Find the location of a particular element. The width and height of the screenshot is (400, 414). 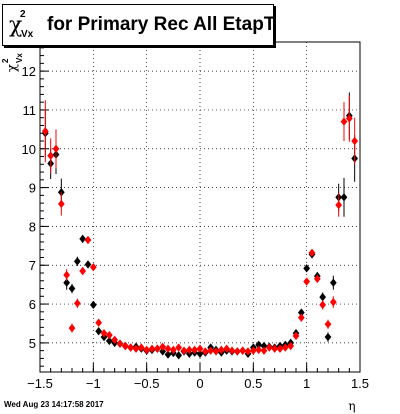

y-tick-label: 11 is located at coordinates (30, 110).